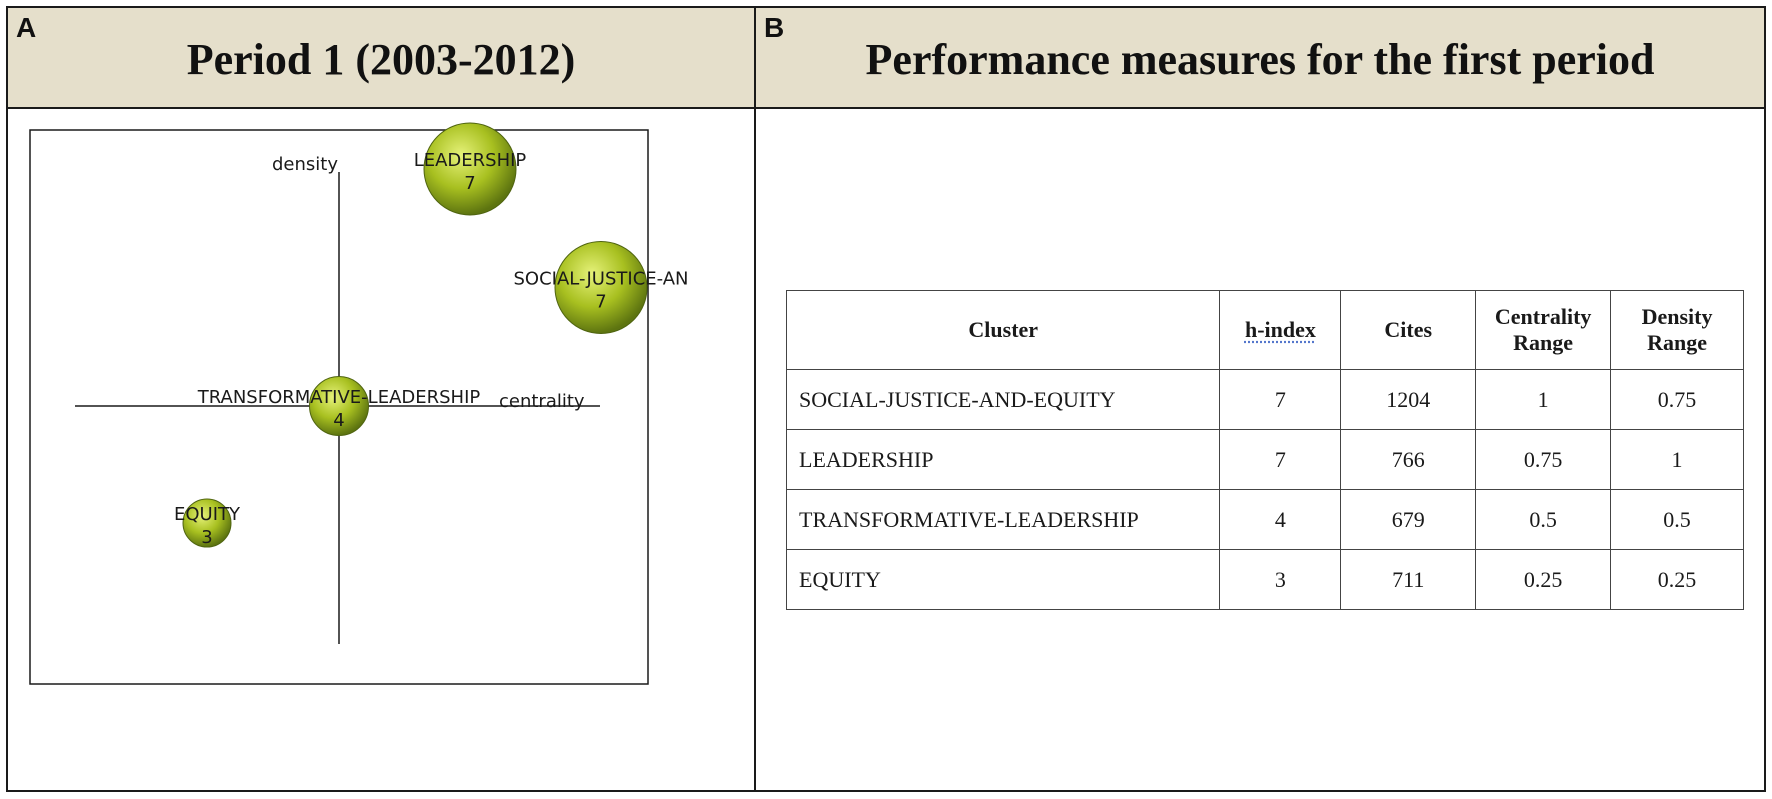 The width and height of the screenshot is (1772, 799). What do you see at coordinates (1408, 579) in the screenshot?
I see `cell-cites: 711` at bounding box center [1408, 579].